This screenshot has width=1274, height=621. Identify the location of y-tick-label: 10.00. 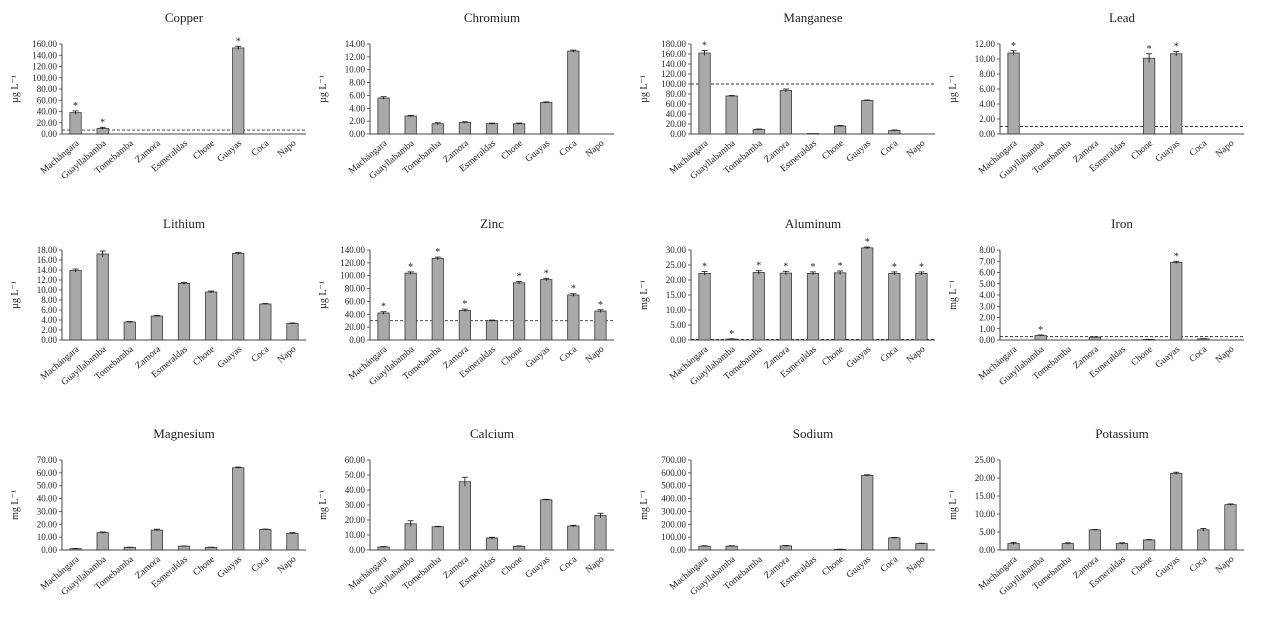
(355, 535).